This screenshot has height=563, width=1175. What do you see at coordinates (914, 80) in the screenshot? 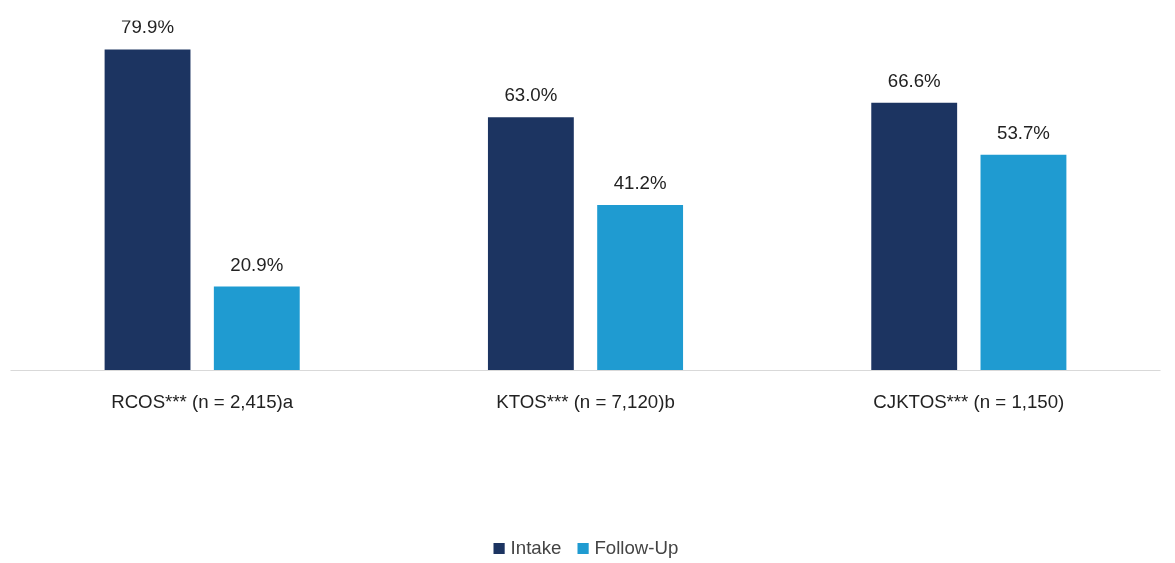
I see `data-label: 66.6%` at bounding box center [914, 80].